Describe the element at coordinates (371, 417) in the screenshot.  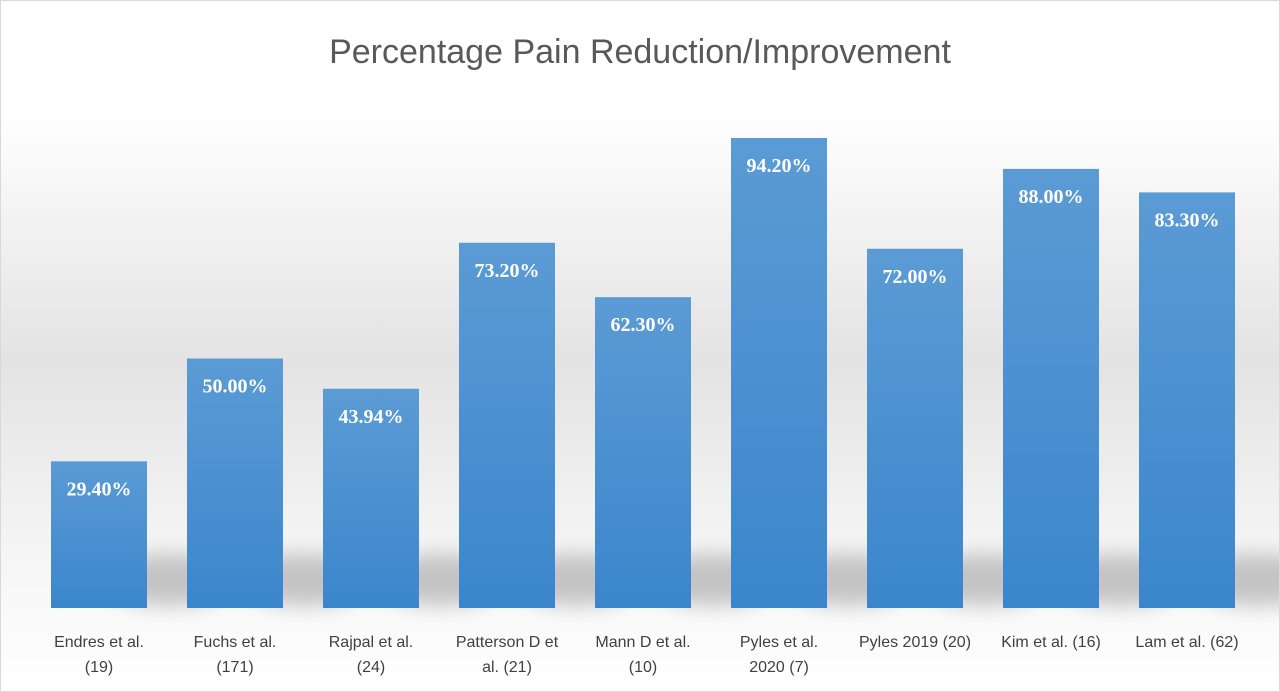
I see `bar-value-label: 43.94%` at that location.